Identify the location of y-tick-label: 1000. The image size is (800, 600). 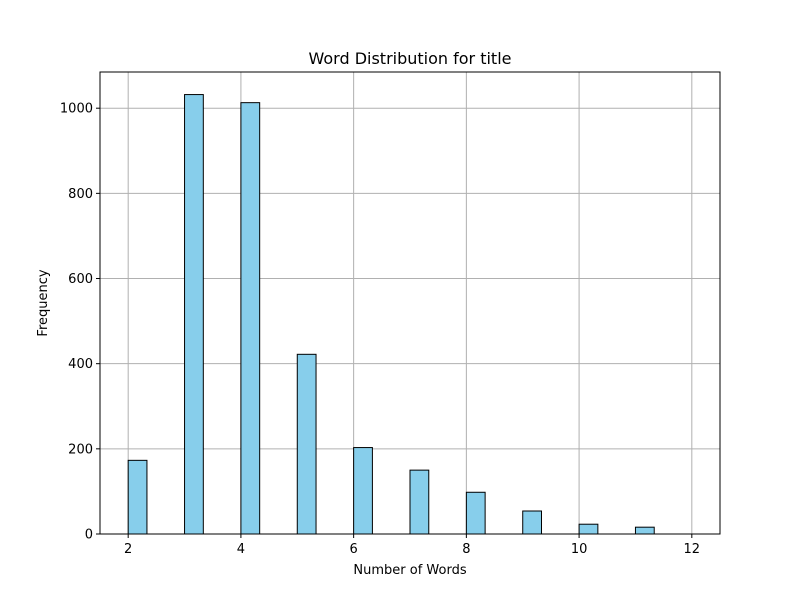
(76, 109).